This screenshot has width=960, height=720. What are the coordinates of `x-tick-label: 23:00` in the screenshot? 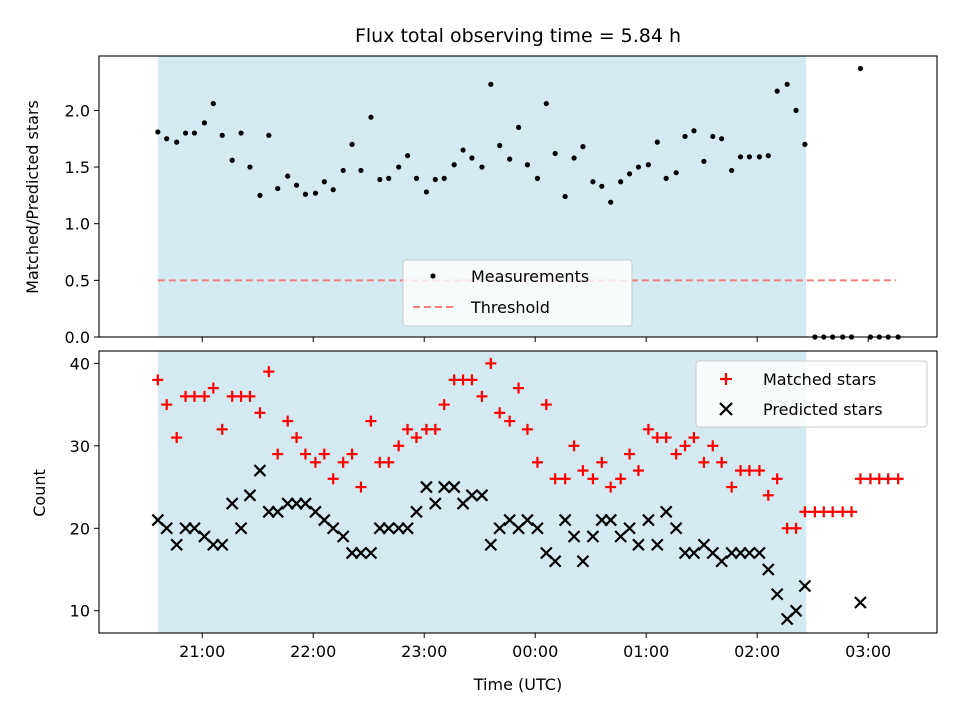 It's located at (424, 651).